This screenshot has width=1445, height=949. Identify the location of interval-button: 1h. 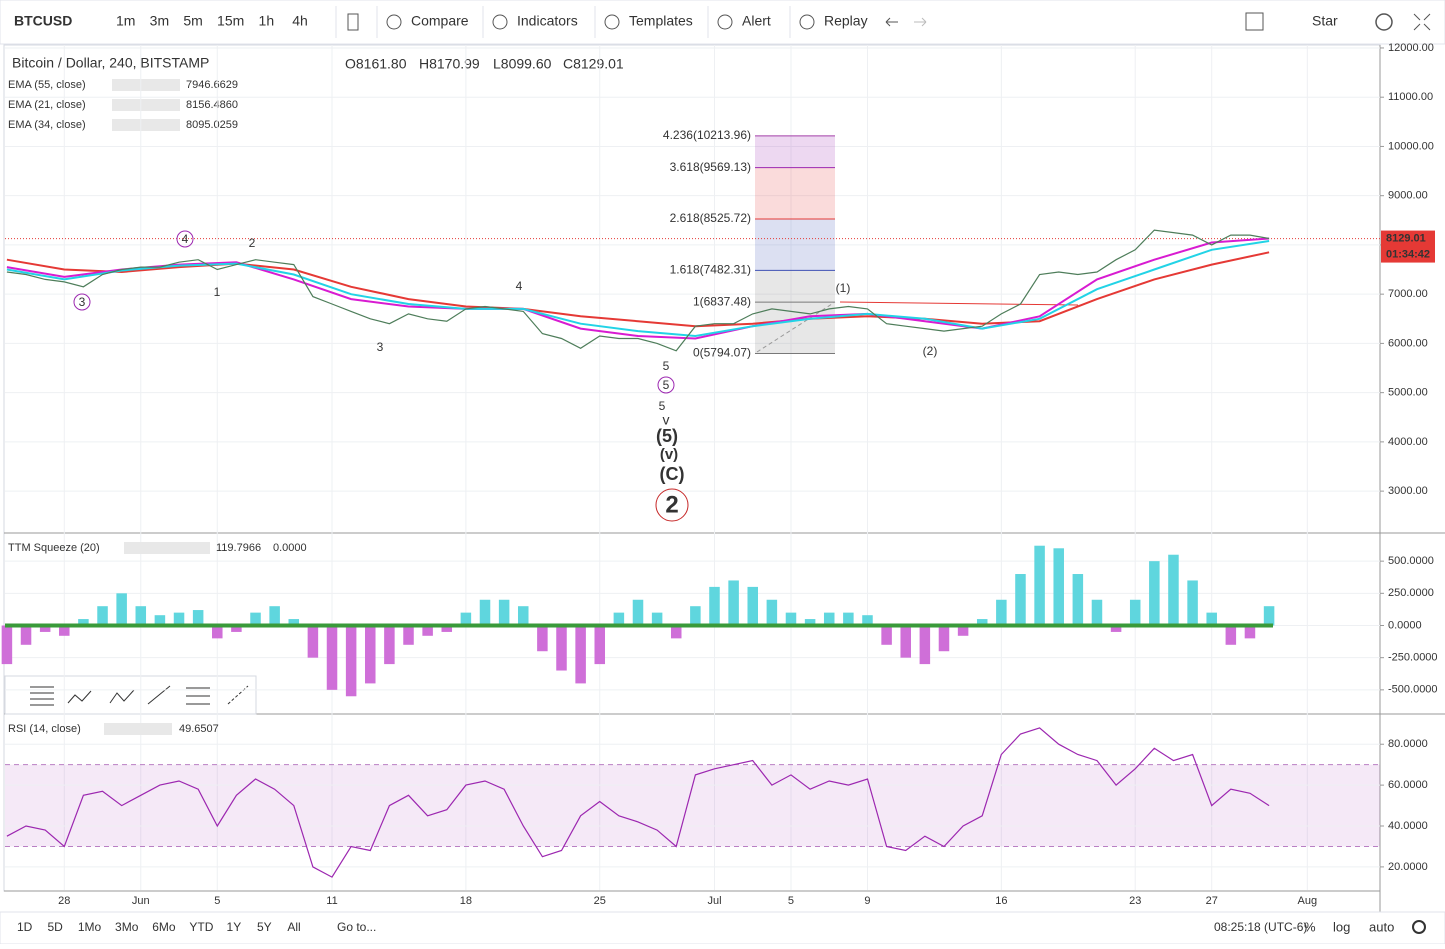
(267, 21).